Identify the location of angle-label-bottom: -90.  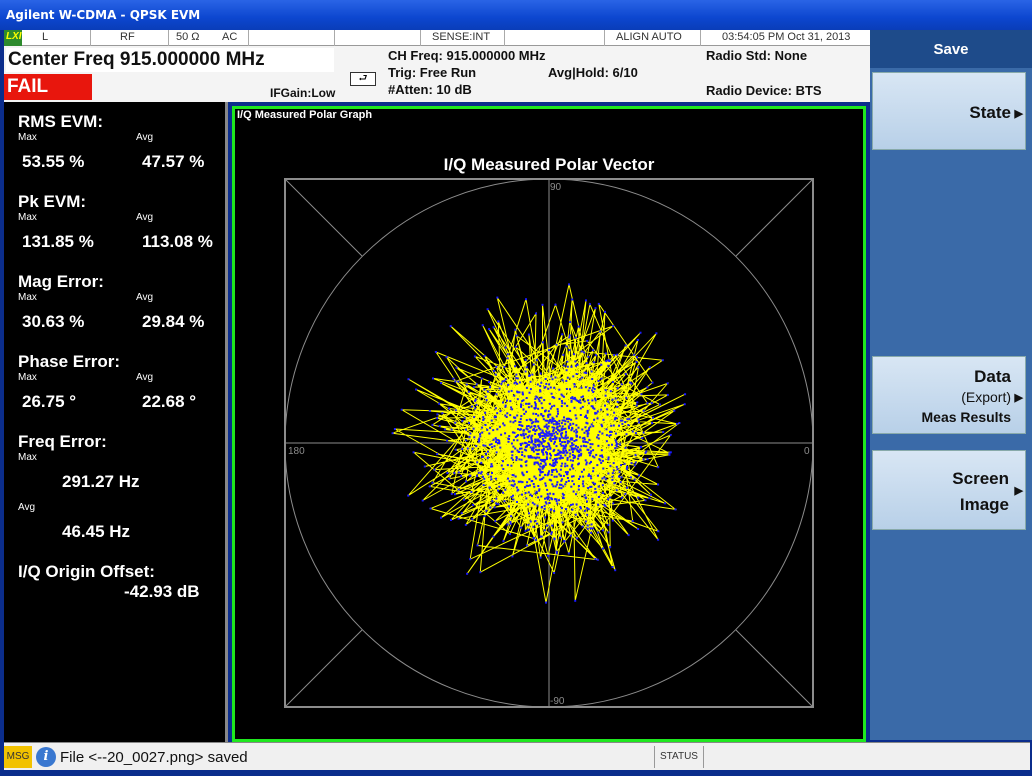
(557, 701).